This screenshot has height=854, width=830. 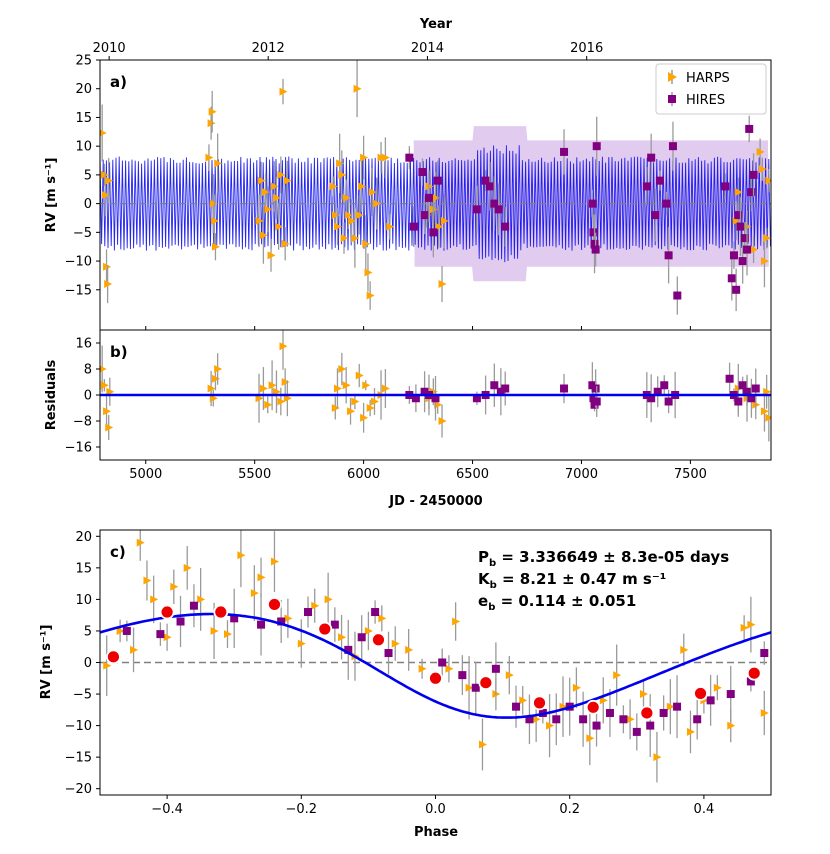 What do you see at coordinates (118, 552) in the screenshot?
I see `panel-c-label: c)` at bounding box center [118, 552].